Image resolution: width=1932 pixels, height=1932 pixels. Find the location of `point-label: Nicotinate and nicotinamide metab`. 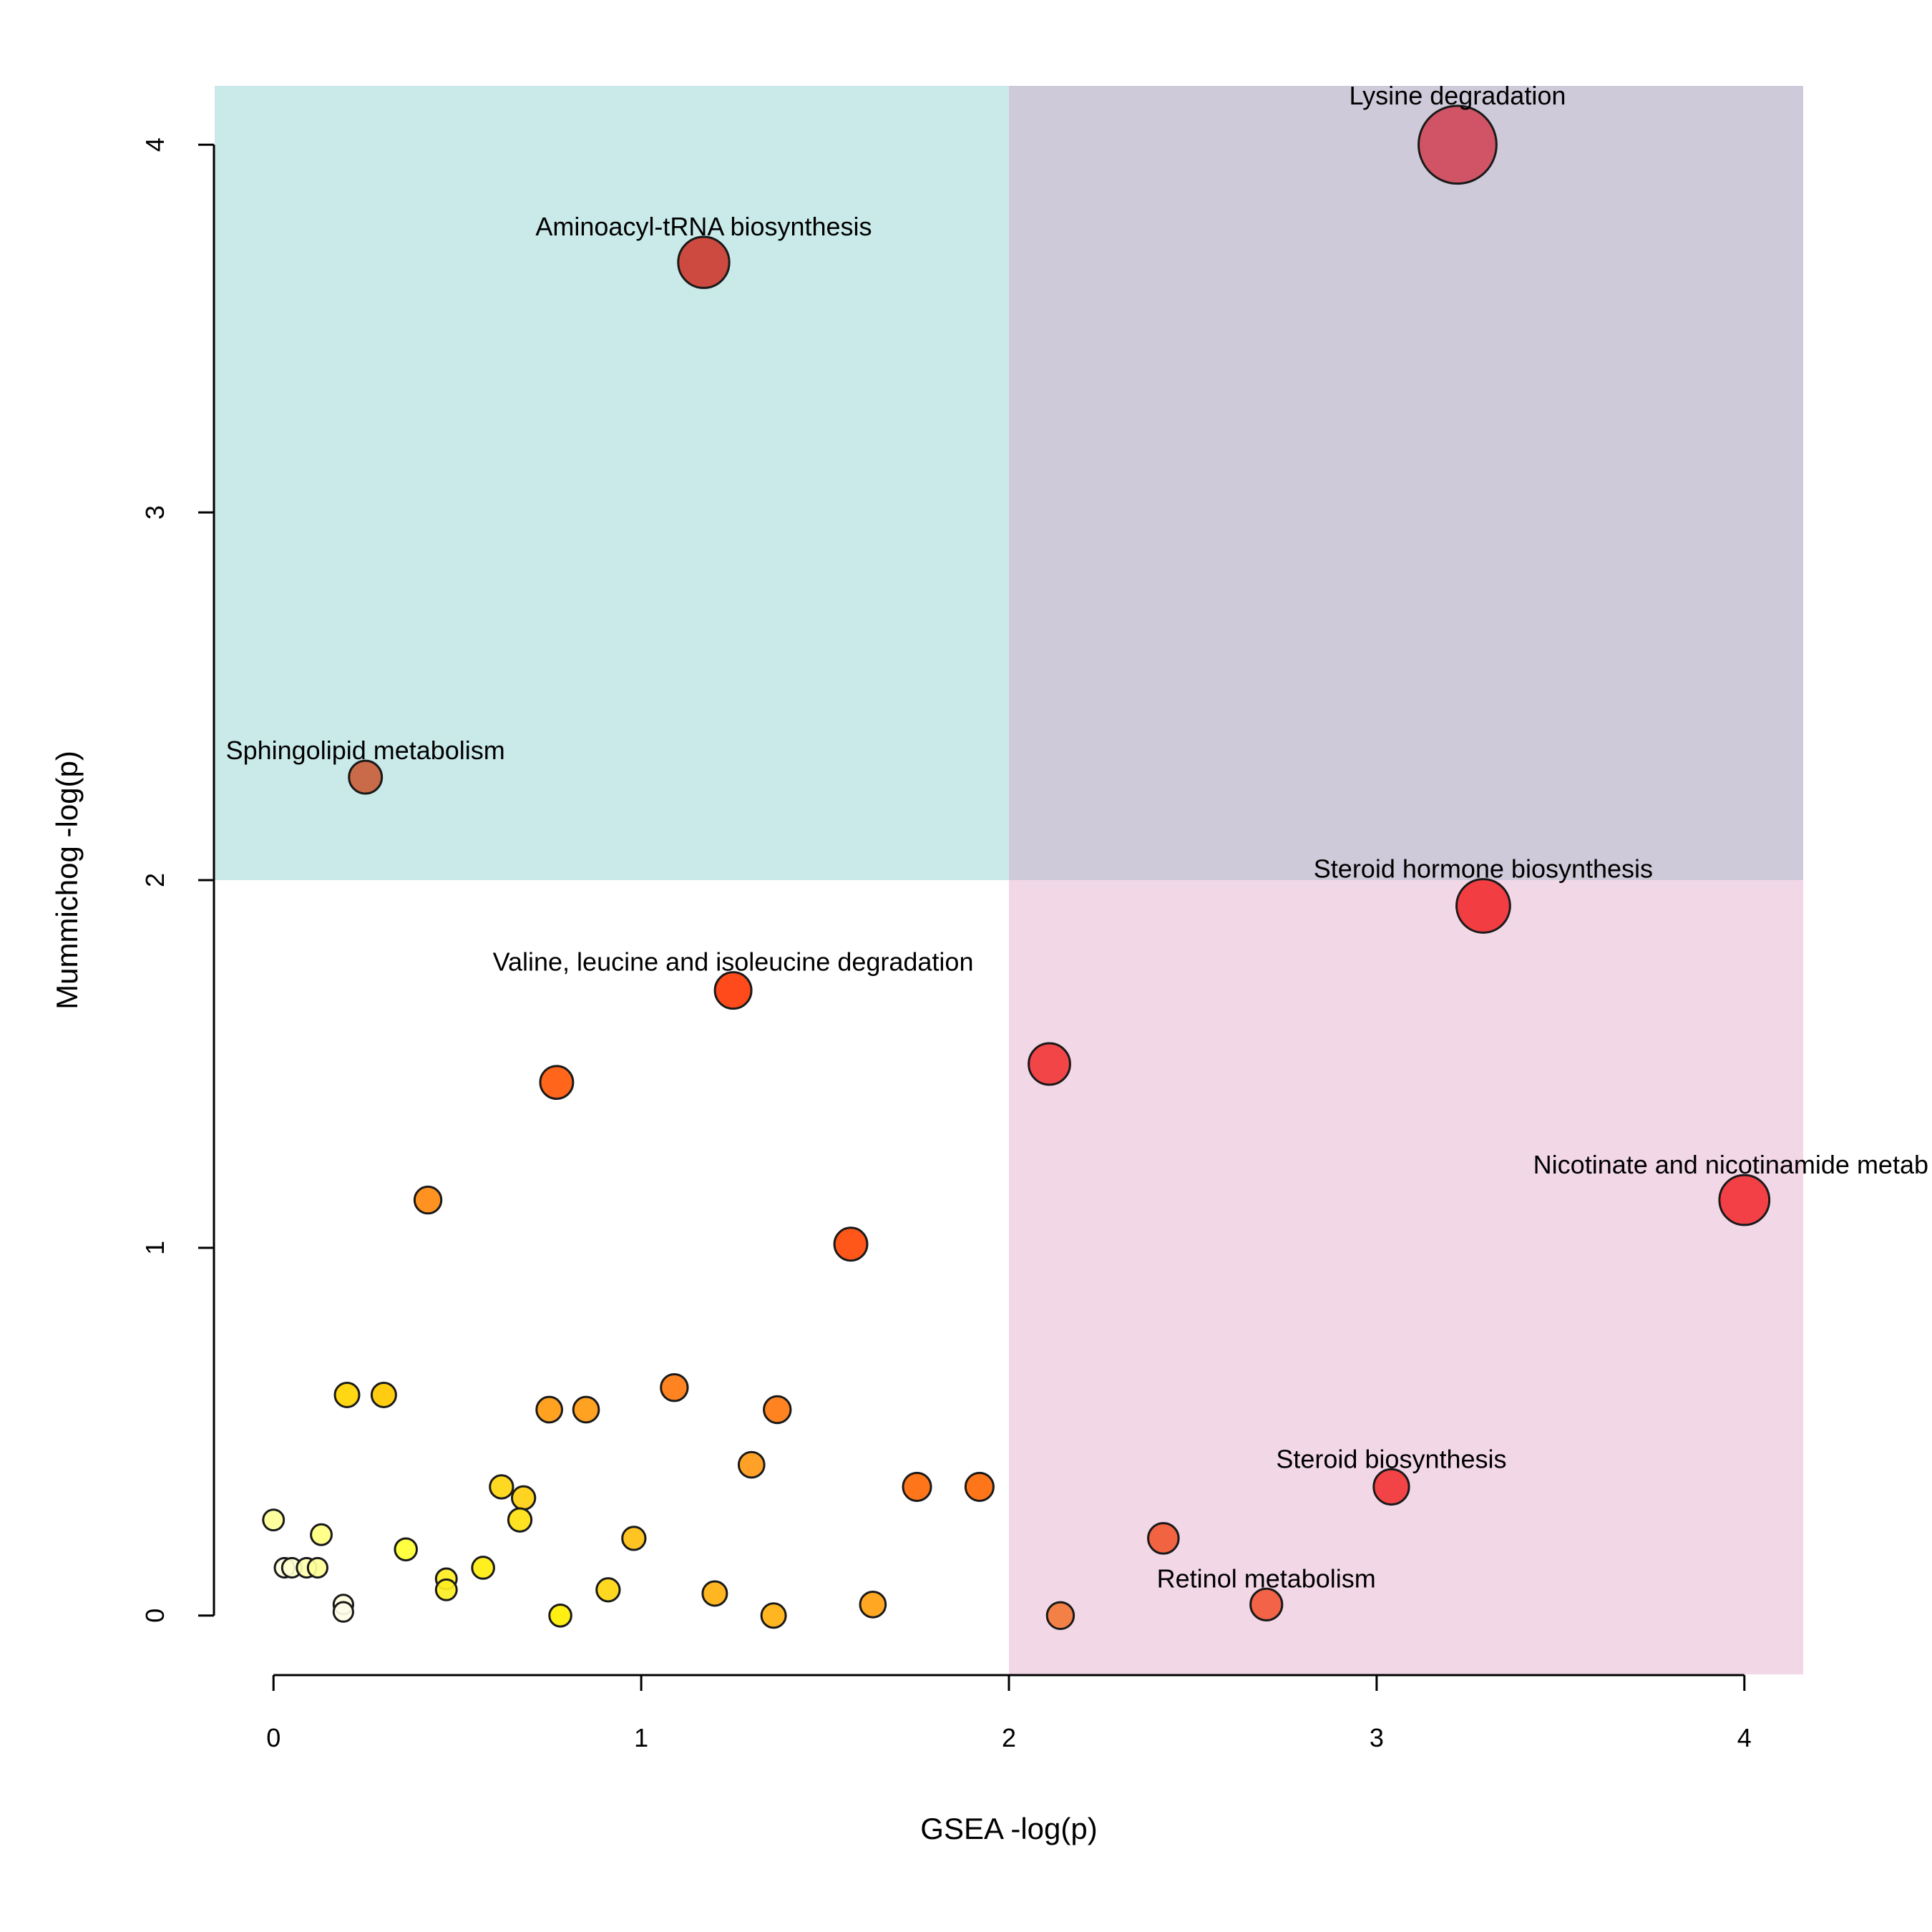

point-label: Nicotinate and nicotinamide metab is located at coordinates (1730, 1164).